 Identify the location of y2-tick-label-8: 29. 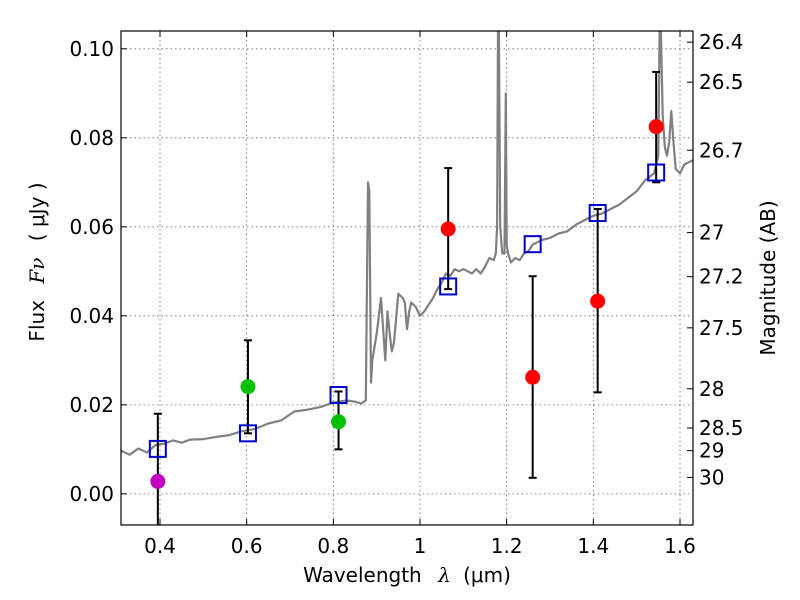
(711, 451).